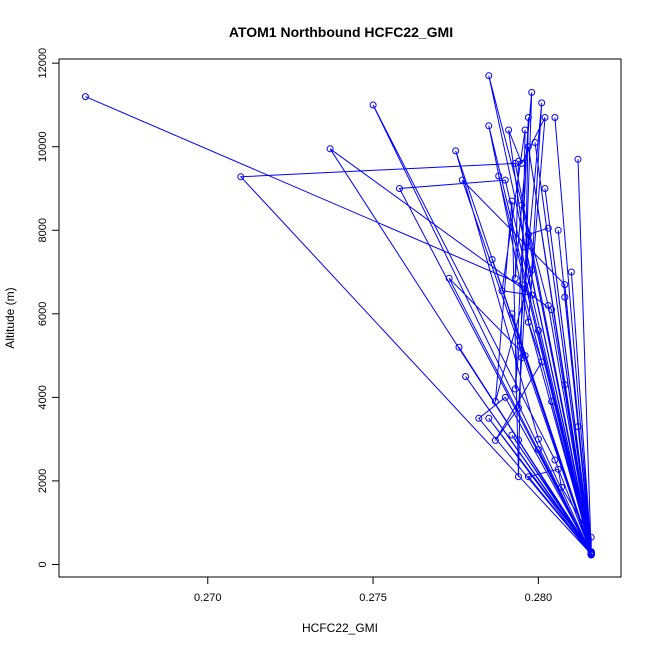 Image resolution: width=650 pixels, height=650 pixels. What do you see at coordinates (43, 63) in the screenshot?
I see `y-tick-label: 12000` at bounding box center [43, 63].